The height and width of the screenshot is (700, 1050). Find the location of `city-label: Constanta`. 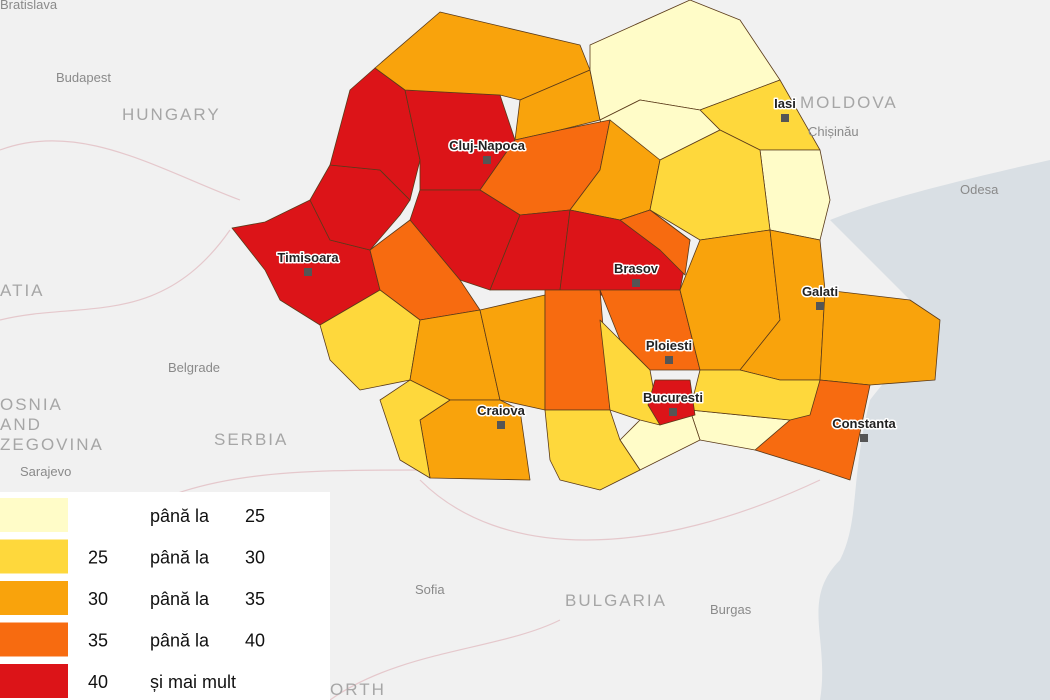

city-label: Constanta is located at coordinates (864, 423).